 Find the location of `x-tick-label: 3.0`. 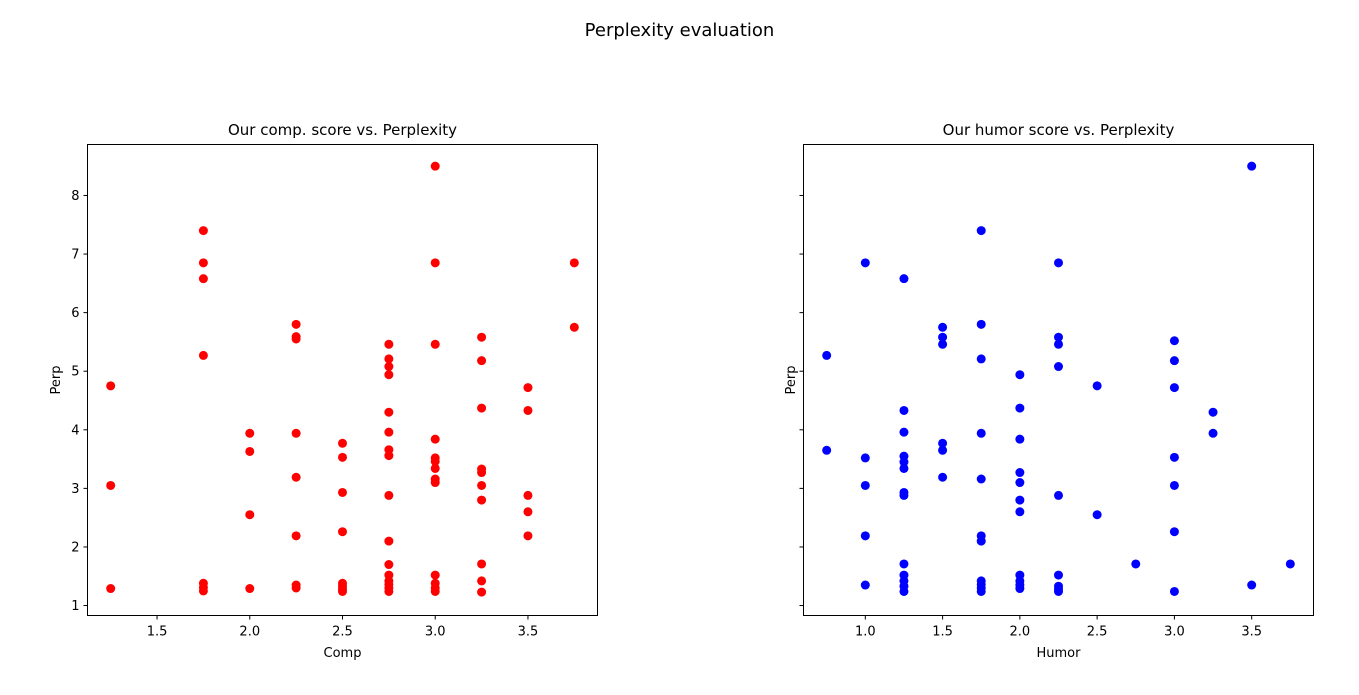

x-tick-label: 3.0 is located at coordinates (1174, 632).